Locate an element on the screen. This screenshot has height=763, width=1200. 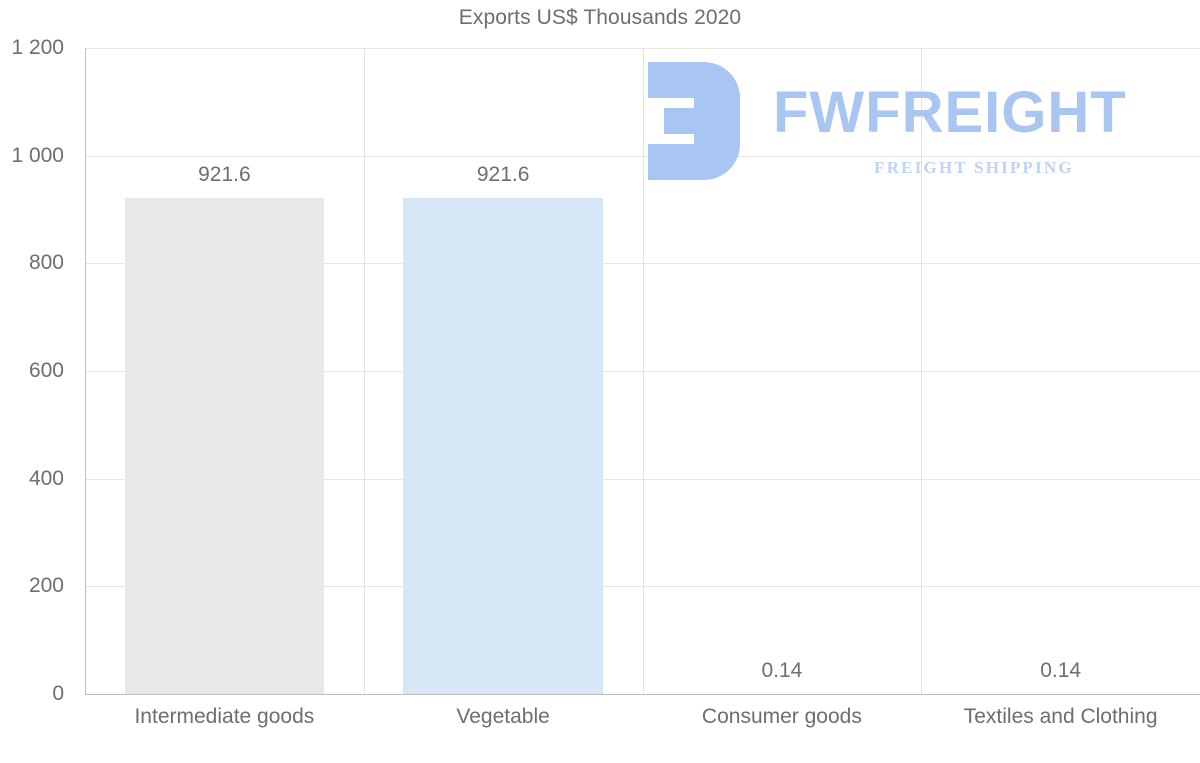
y-axis-tick-label: 0 is located at coordinates (58, 693).